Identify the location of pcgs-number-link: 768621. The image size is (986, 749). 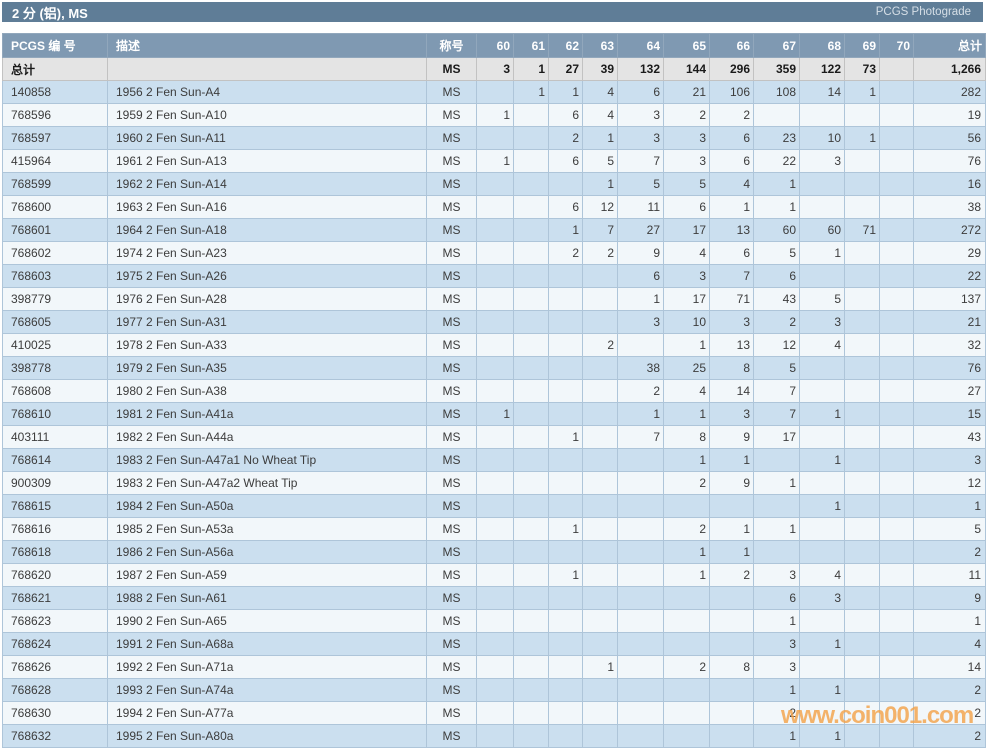
(55, 598).